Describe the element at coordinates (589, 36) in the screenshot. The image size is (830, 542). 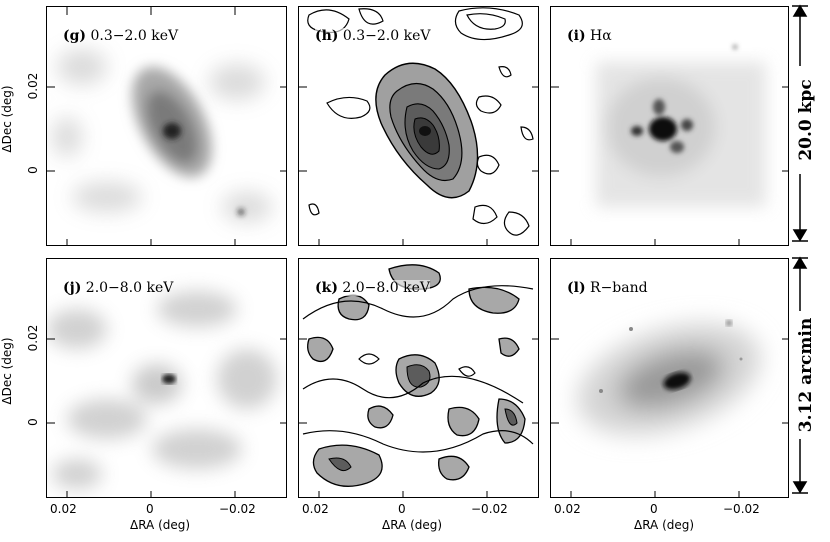
I see `panel-i-label: (i) Hα` at that location.